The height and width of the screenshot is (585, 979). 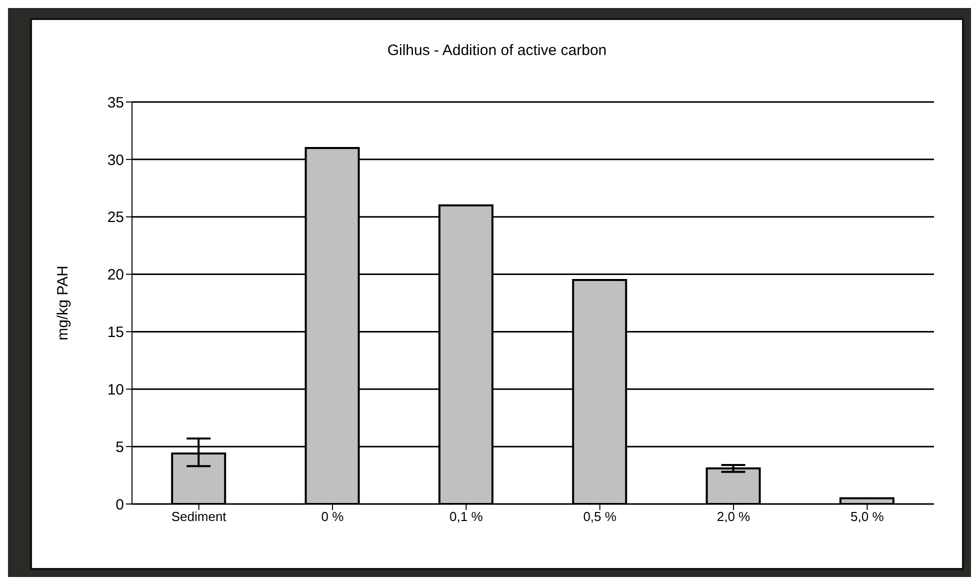 What do you see at coordinates (867, 516) in the screenshot?
I see `x-tick-label: 5,0 %` at bounding box center [867, 516].